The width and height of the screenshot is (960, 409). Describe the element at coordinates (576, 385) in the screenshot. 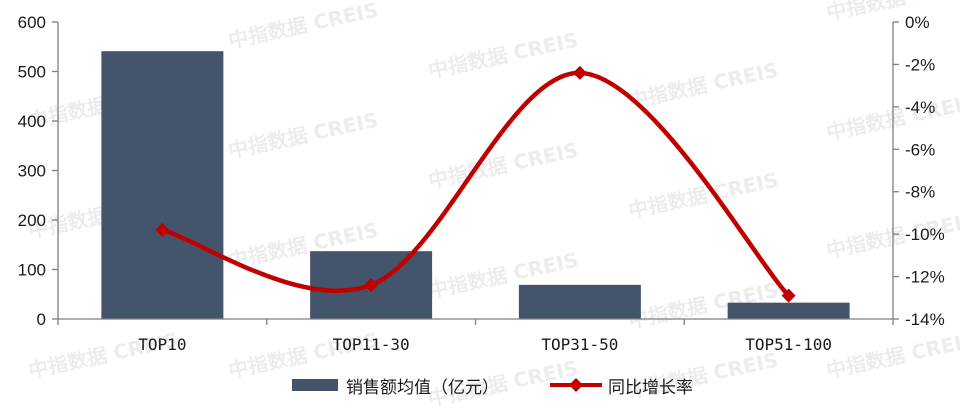

I see `legend-line-swatch` at that location.